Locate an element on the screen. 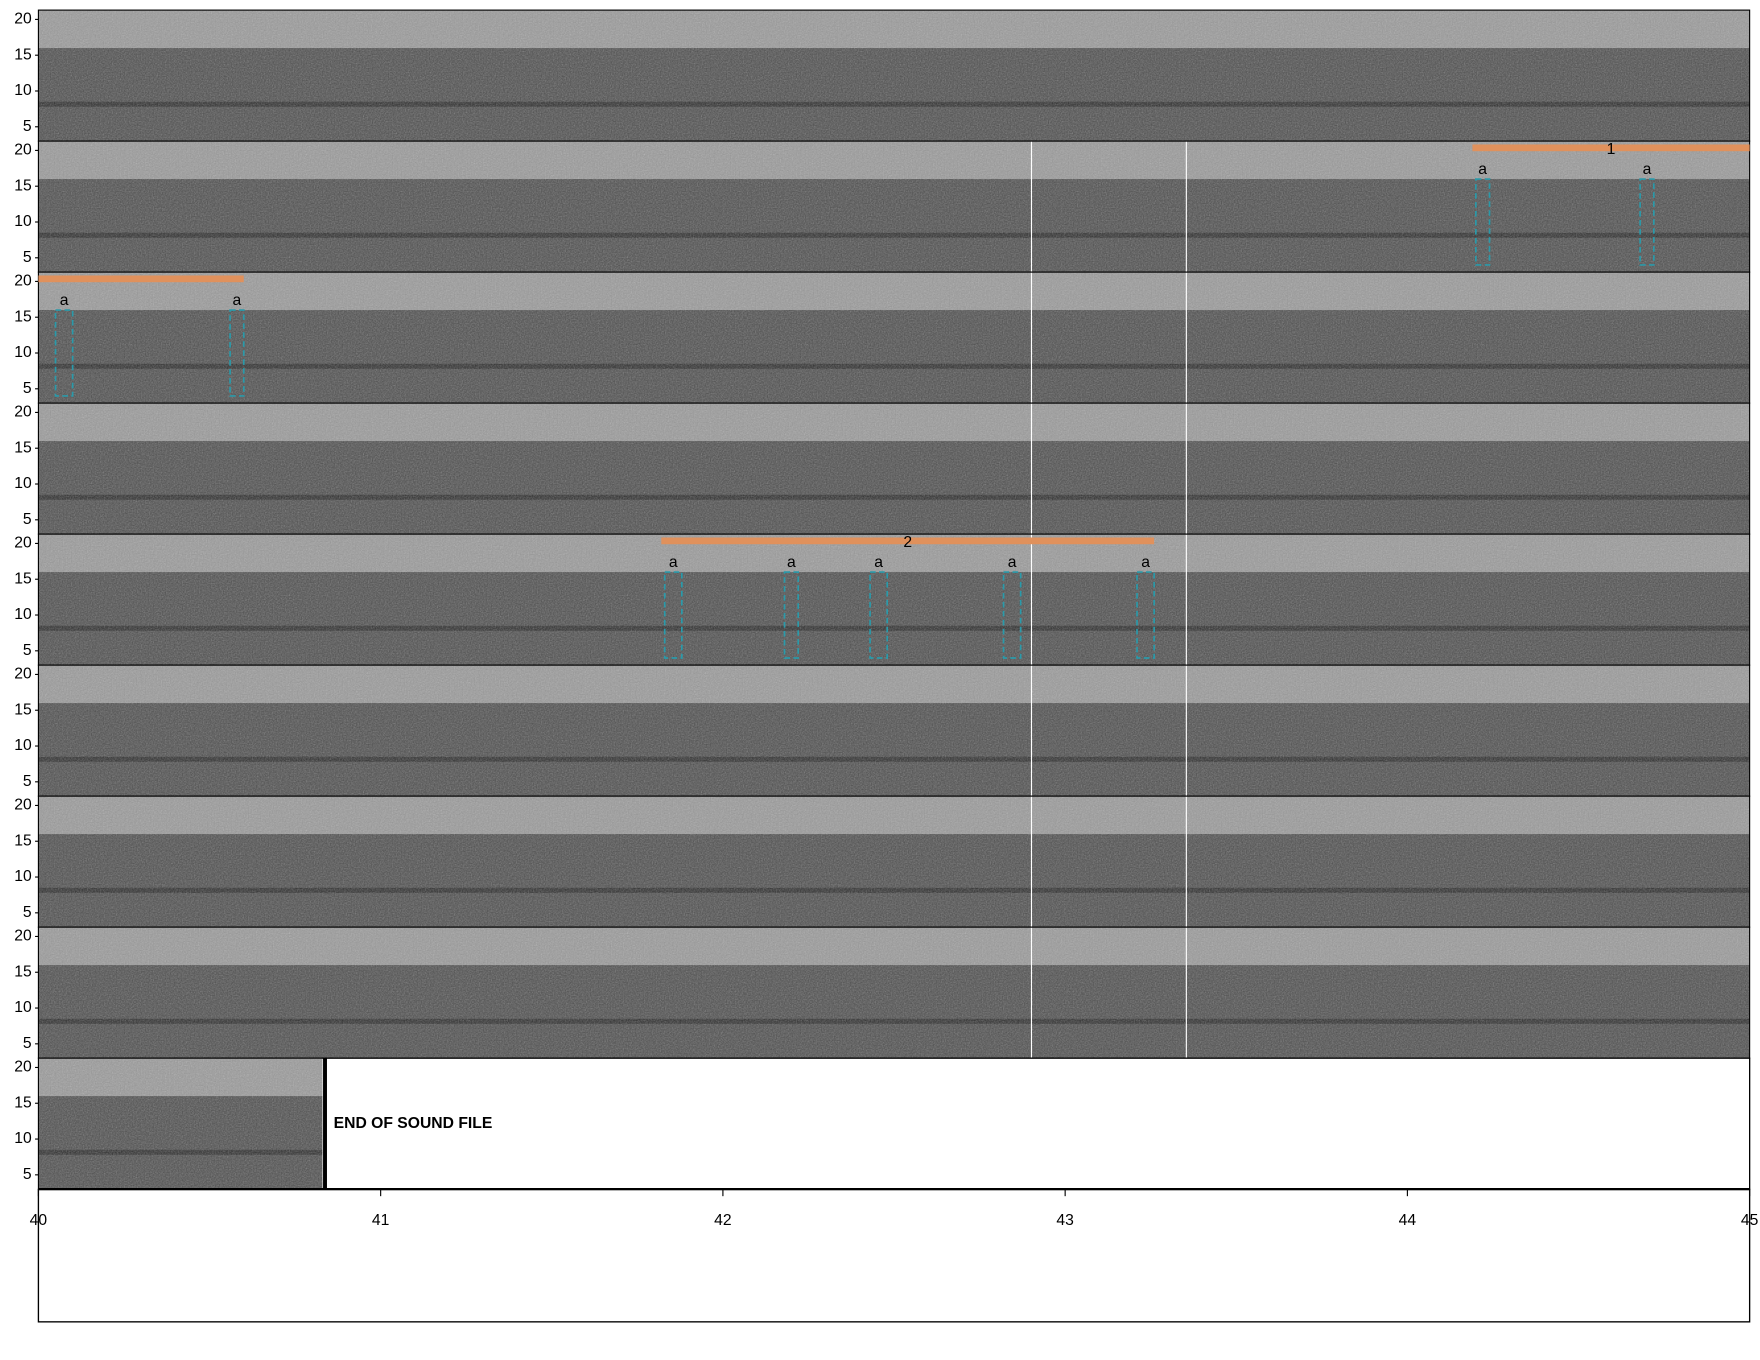  end-label: END OF SOUND FILE is located at coordinates (413, 1123).